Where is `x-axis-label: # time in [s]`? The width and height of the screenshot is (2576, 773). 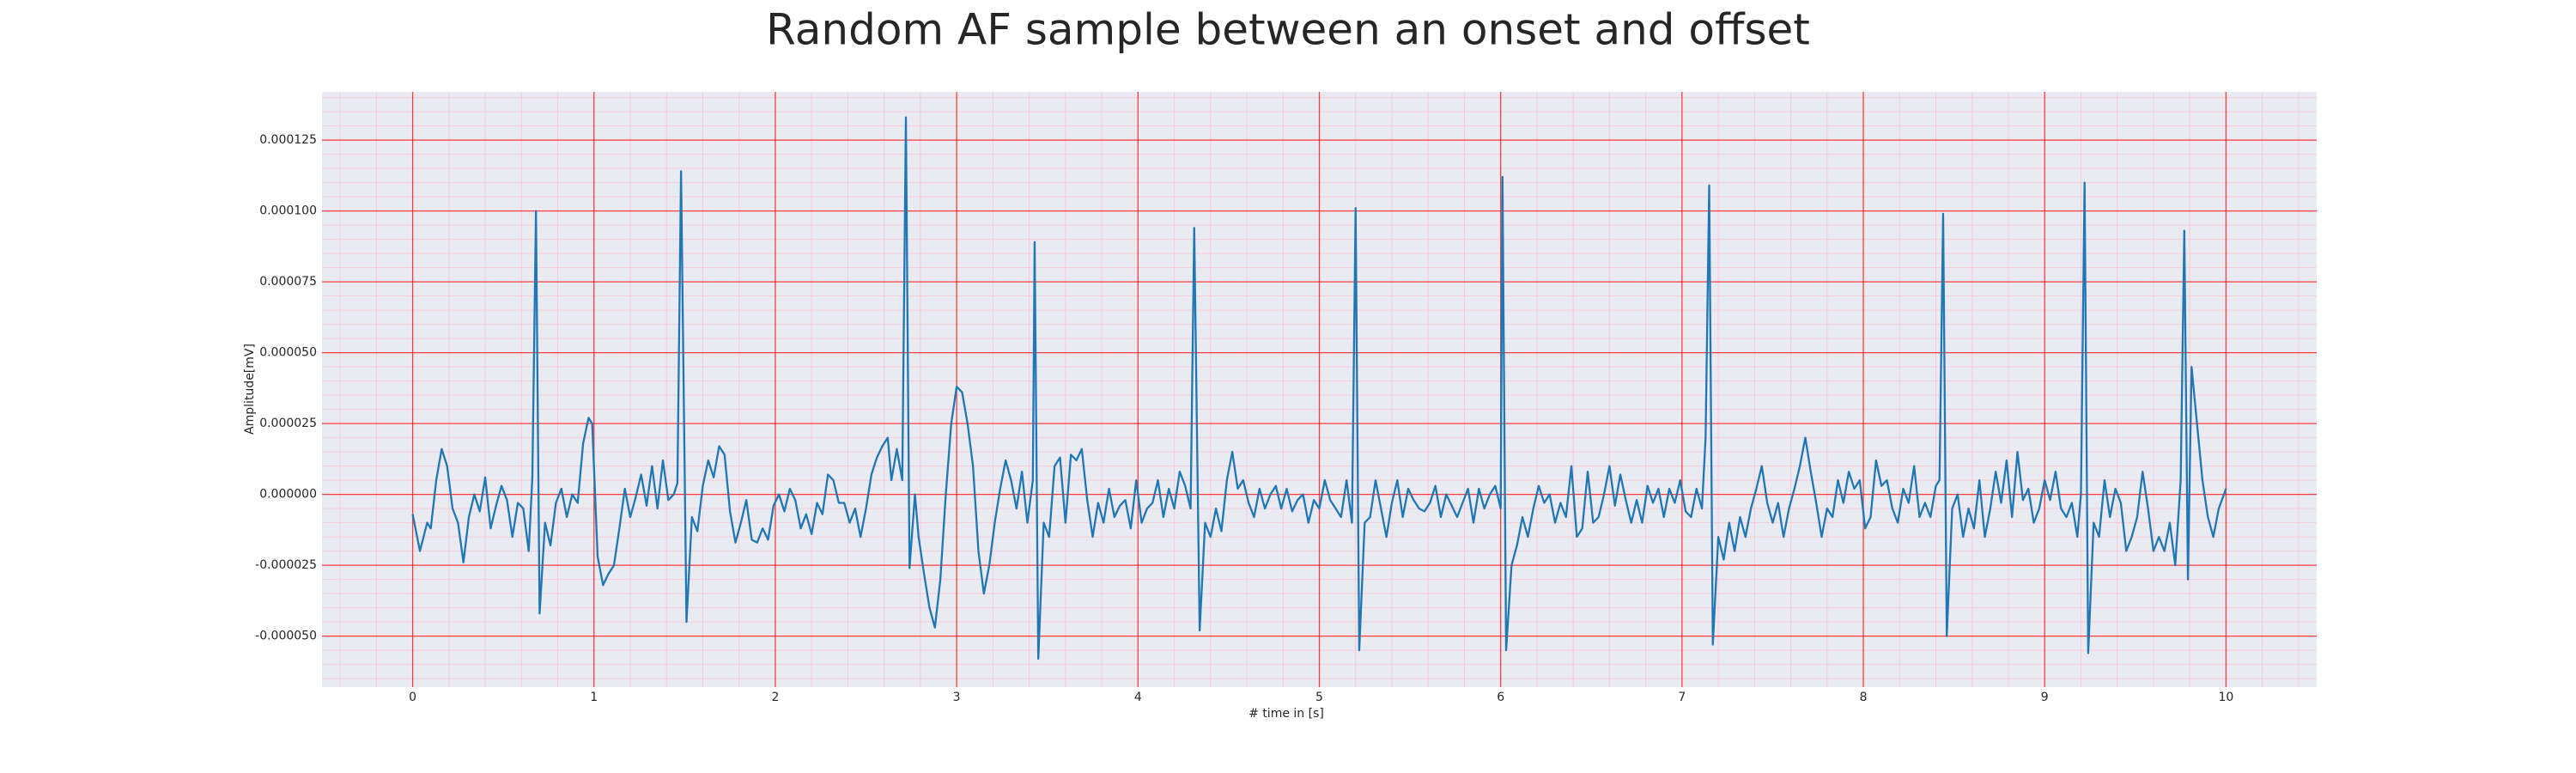 x-axis-label: # time in [s] is located at coordinates (1287, 714).